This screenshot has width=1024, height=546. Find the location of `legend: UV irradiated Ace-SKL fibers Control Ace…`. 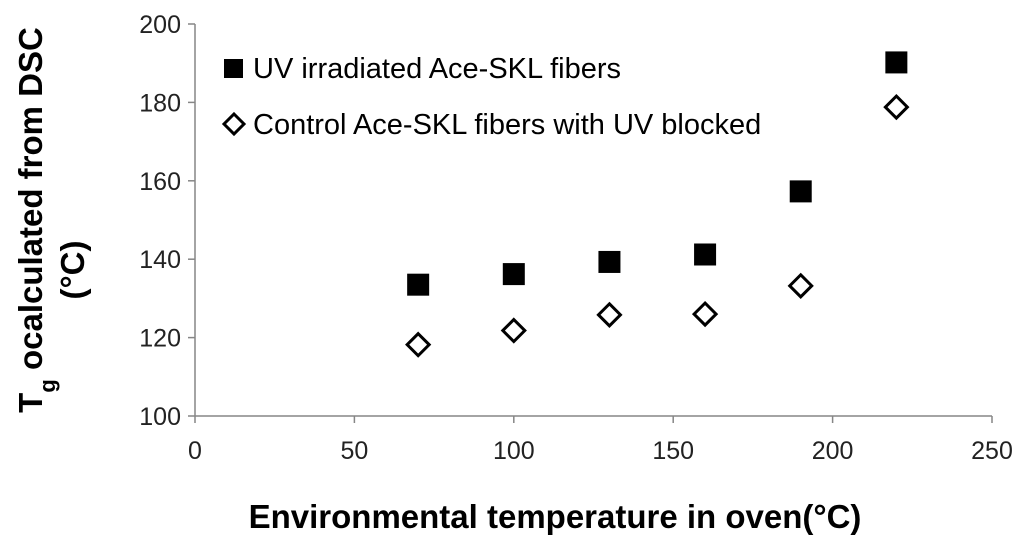

legend: UV irradiated Ace-SKL fibers Control Ace… is located at coordinates (491, 97).